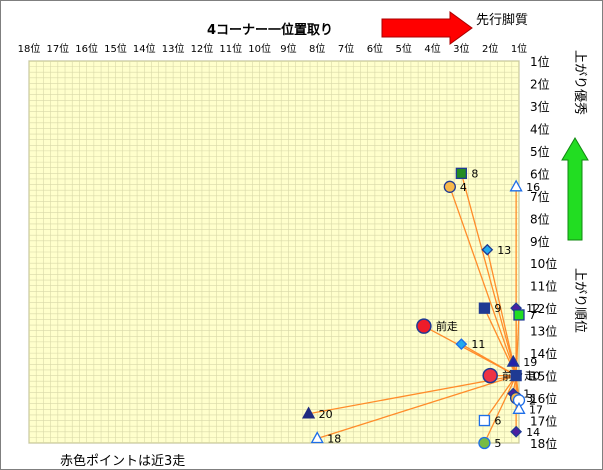 The width and height of the screenshot is (603, 470). Describe the element at coordinates (57, 48) in the screenshot. I see `x-tick-label: 17位` at that location.